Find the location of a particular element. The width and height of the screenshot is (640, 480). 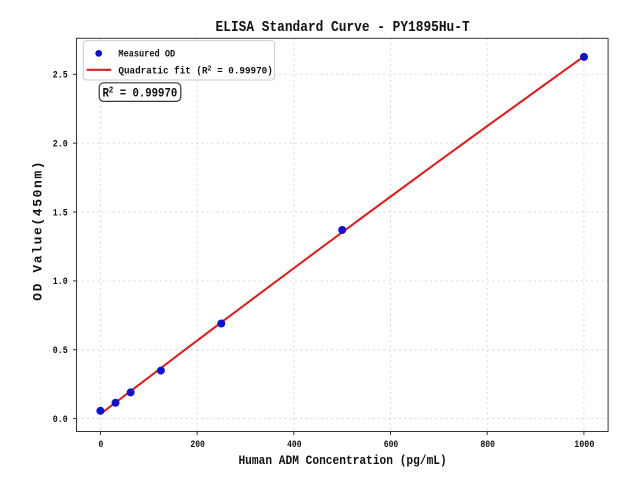

svg-text: 600 is located at coordinates (391, 444).